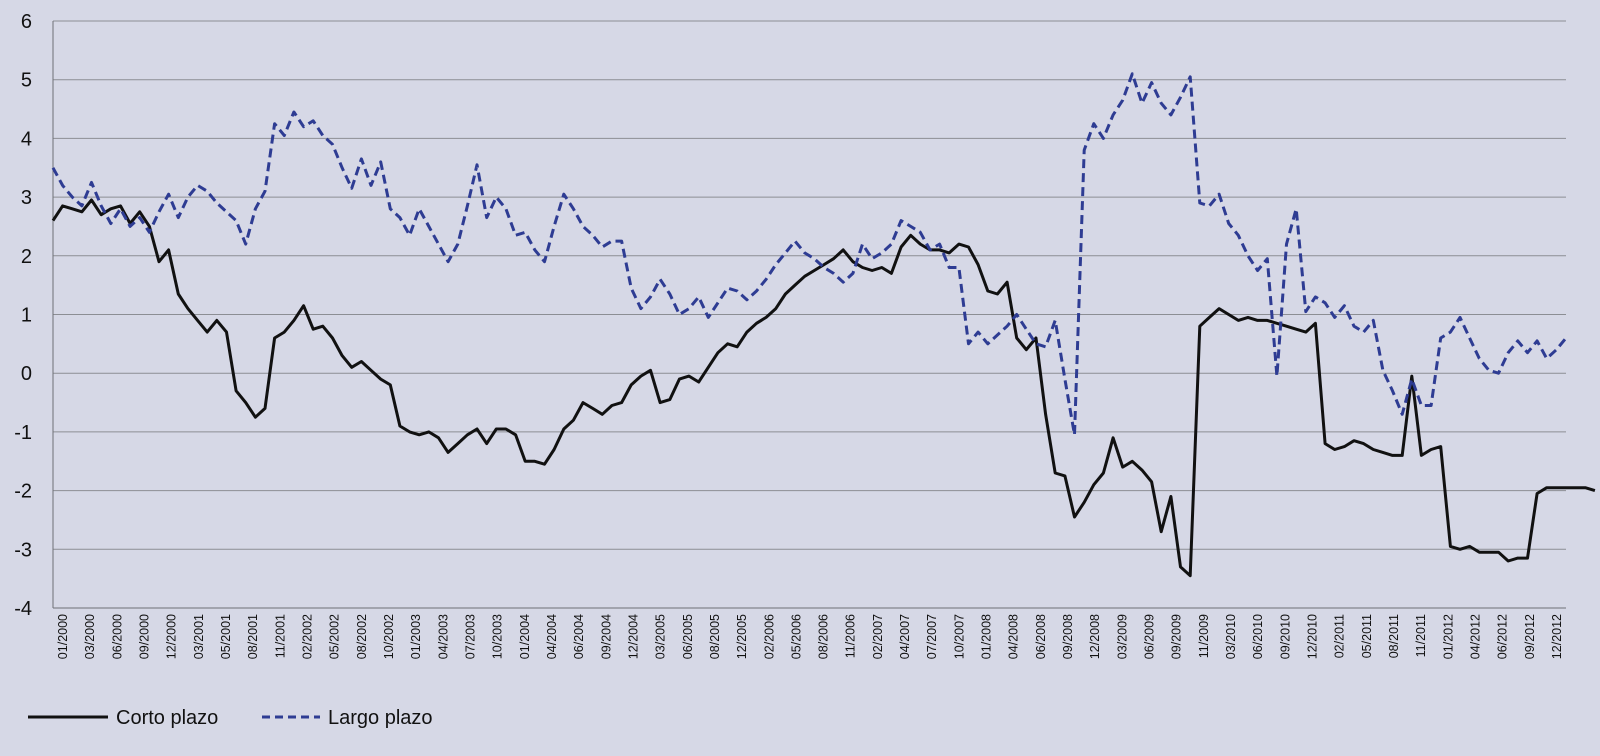 The width and height of the screenshot is (1600, 756). Describe the element at coordinates (987, 636) in the screenshot. I see `x-tick-label: 01/2008` at that location.